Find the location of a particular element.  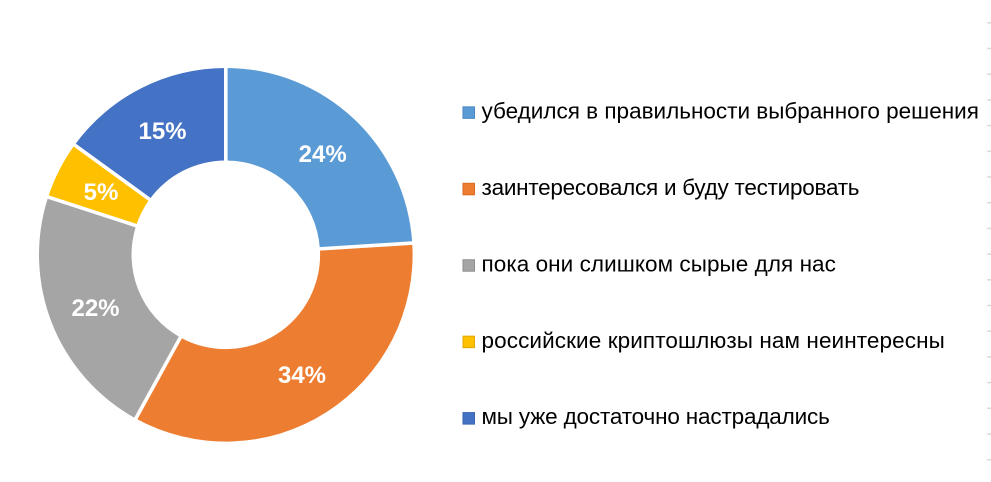

svg-text: пока они слишком сырые для нас is located at coordinates (659, 263).